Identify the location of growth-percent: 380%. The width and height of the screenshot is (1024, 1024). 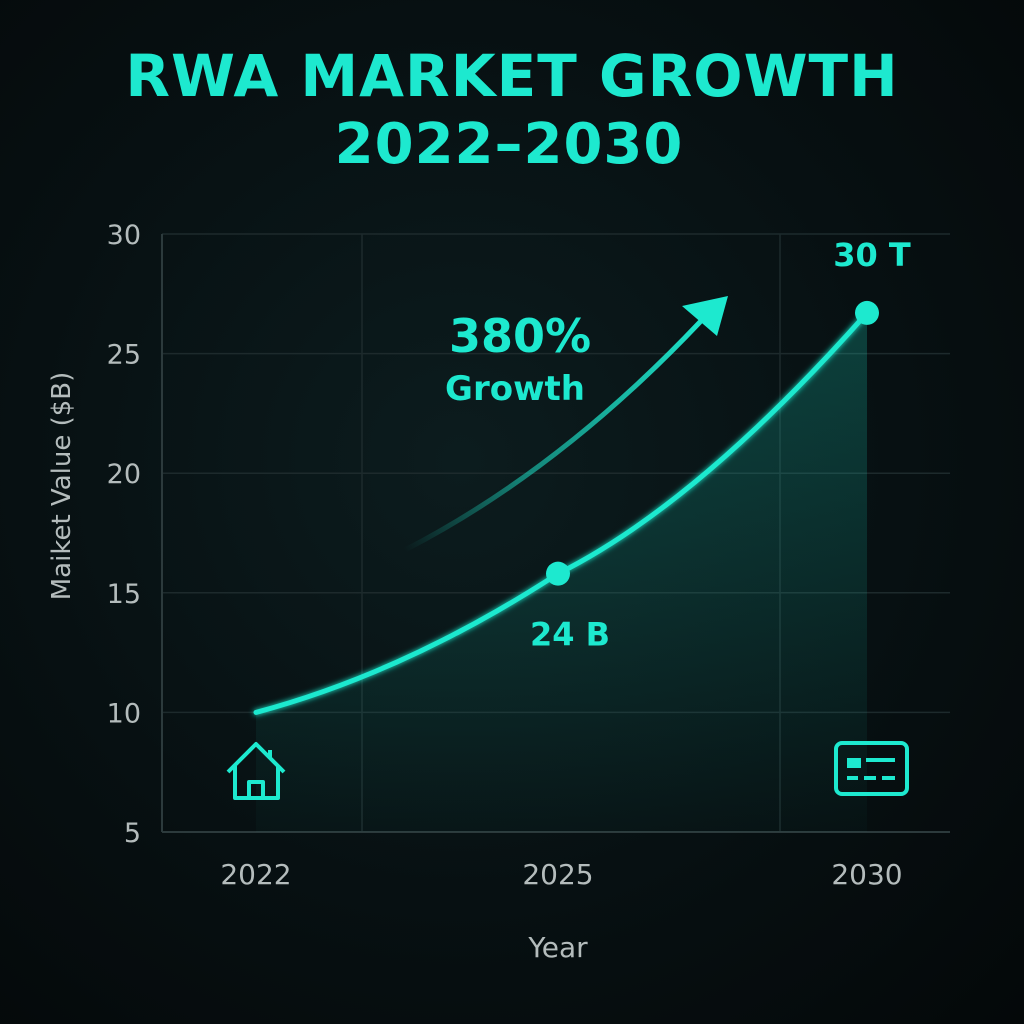
(520, 336).